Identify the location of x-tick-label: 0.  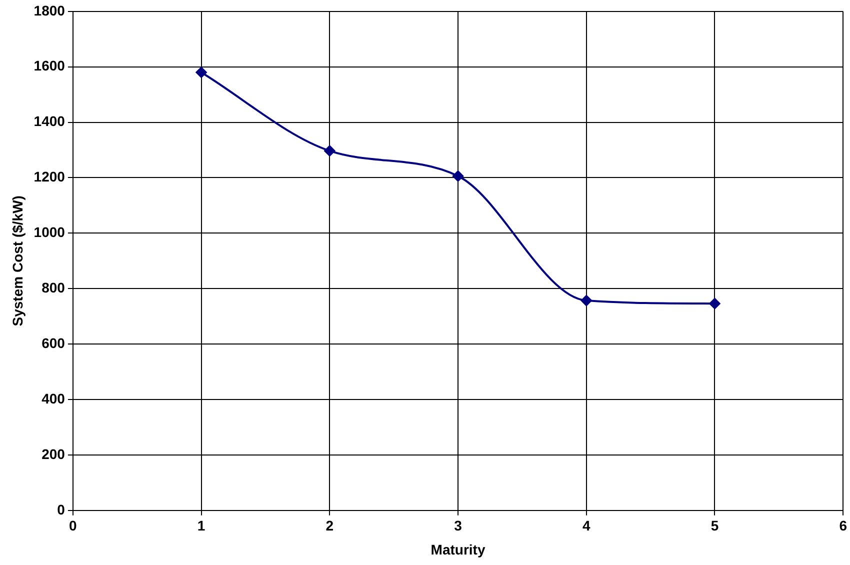
(73, 526).